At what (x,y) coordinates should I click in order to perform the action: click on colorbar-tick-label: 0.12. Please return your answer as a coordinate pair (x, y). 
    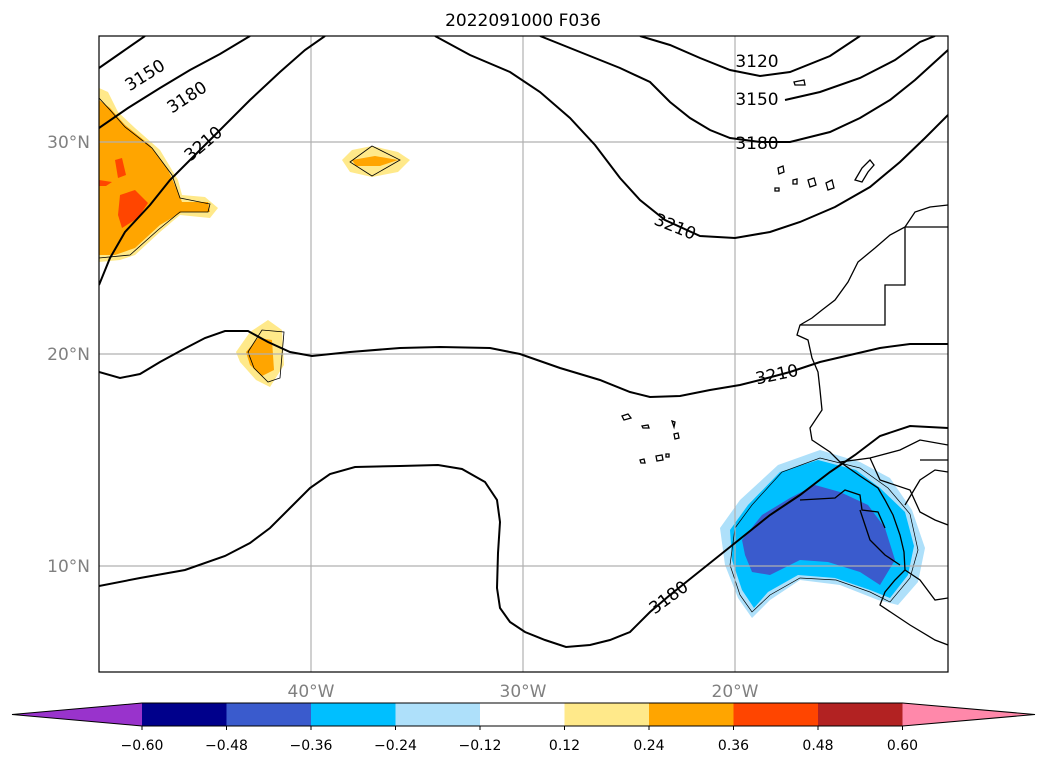
    Looking at the image, I should click on (564, 746).